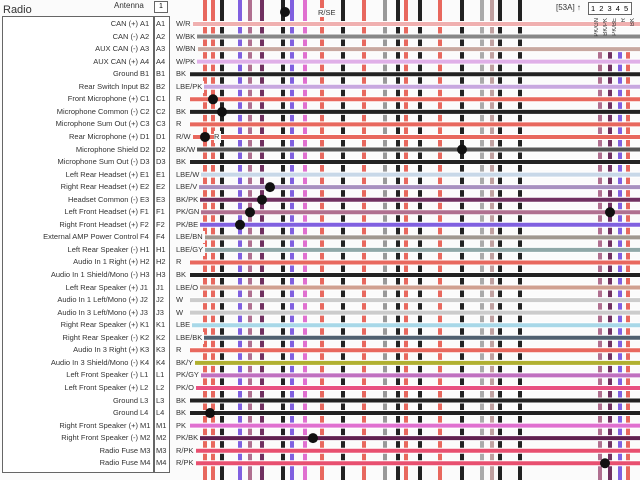 The height and width of the screenshot is (480, 640). Describe the element at coordinates (102, 99) in the screenshot. I see `pin-function: Front Microphone (+)` at that location.